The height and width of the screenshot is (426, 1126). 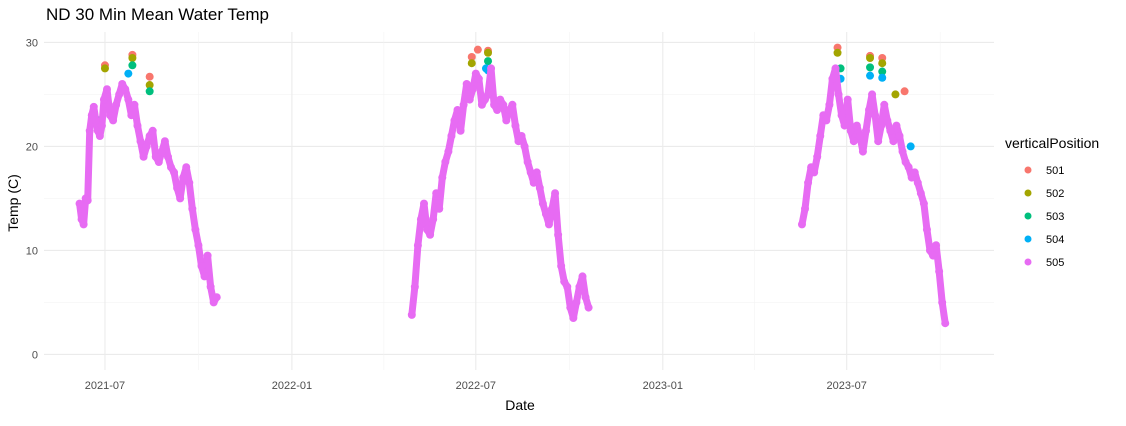 What do you see at coordinates (13, 203) in the screenshot?
I see `y-axis-label: Temp (C)` at bounding box center [13, 203].